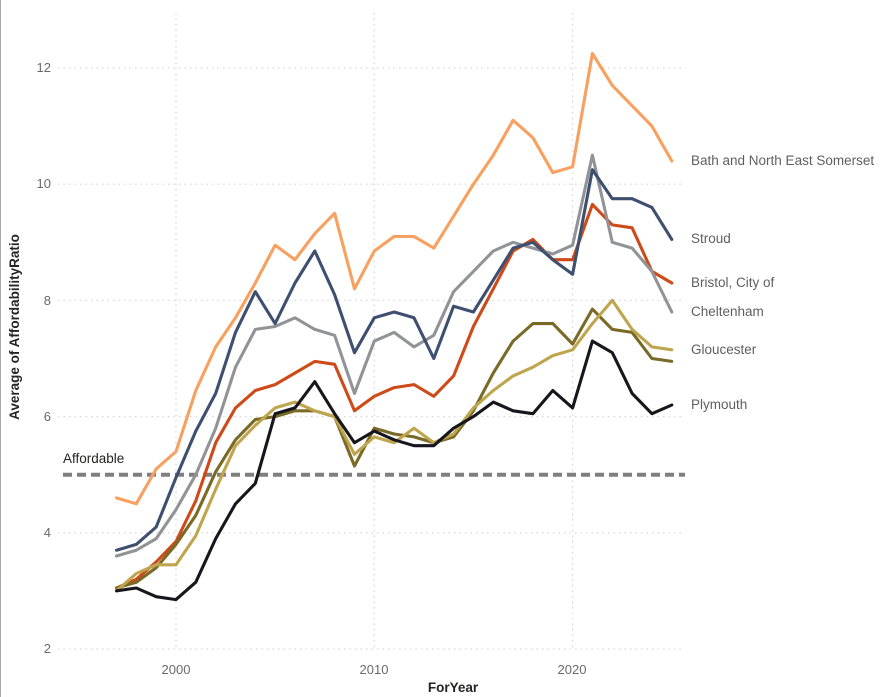  I want to click on affordable-annotation: Affordable, so click(94, 458).